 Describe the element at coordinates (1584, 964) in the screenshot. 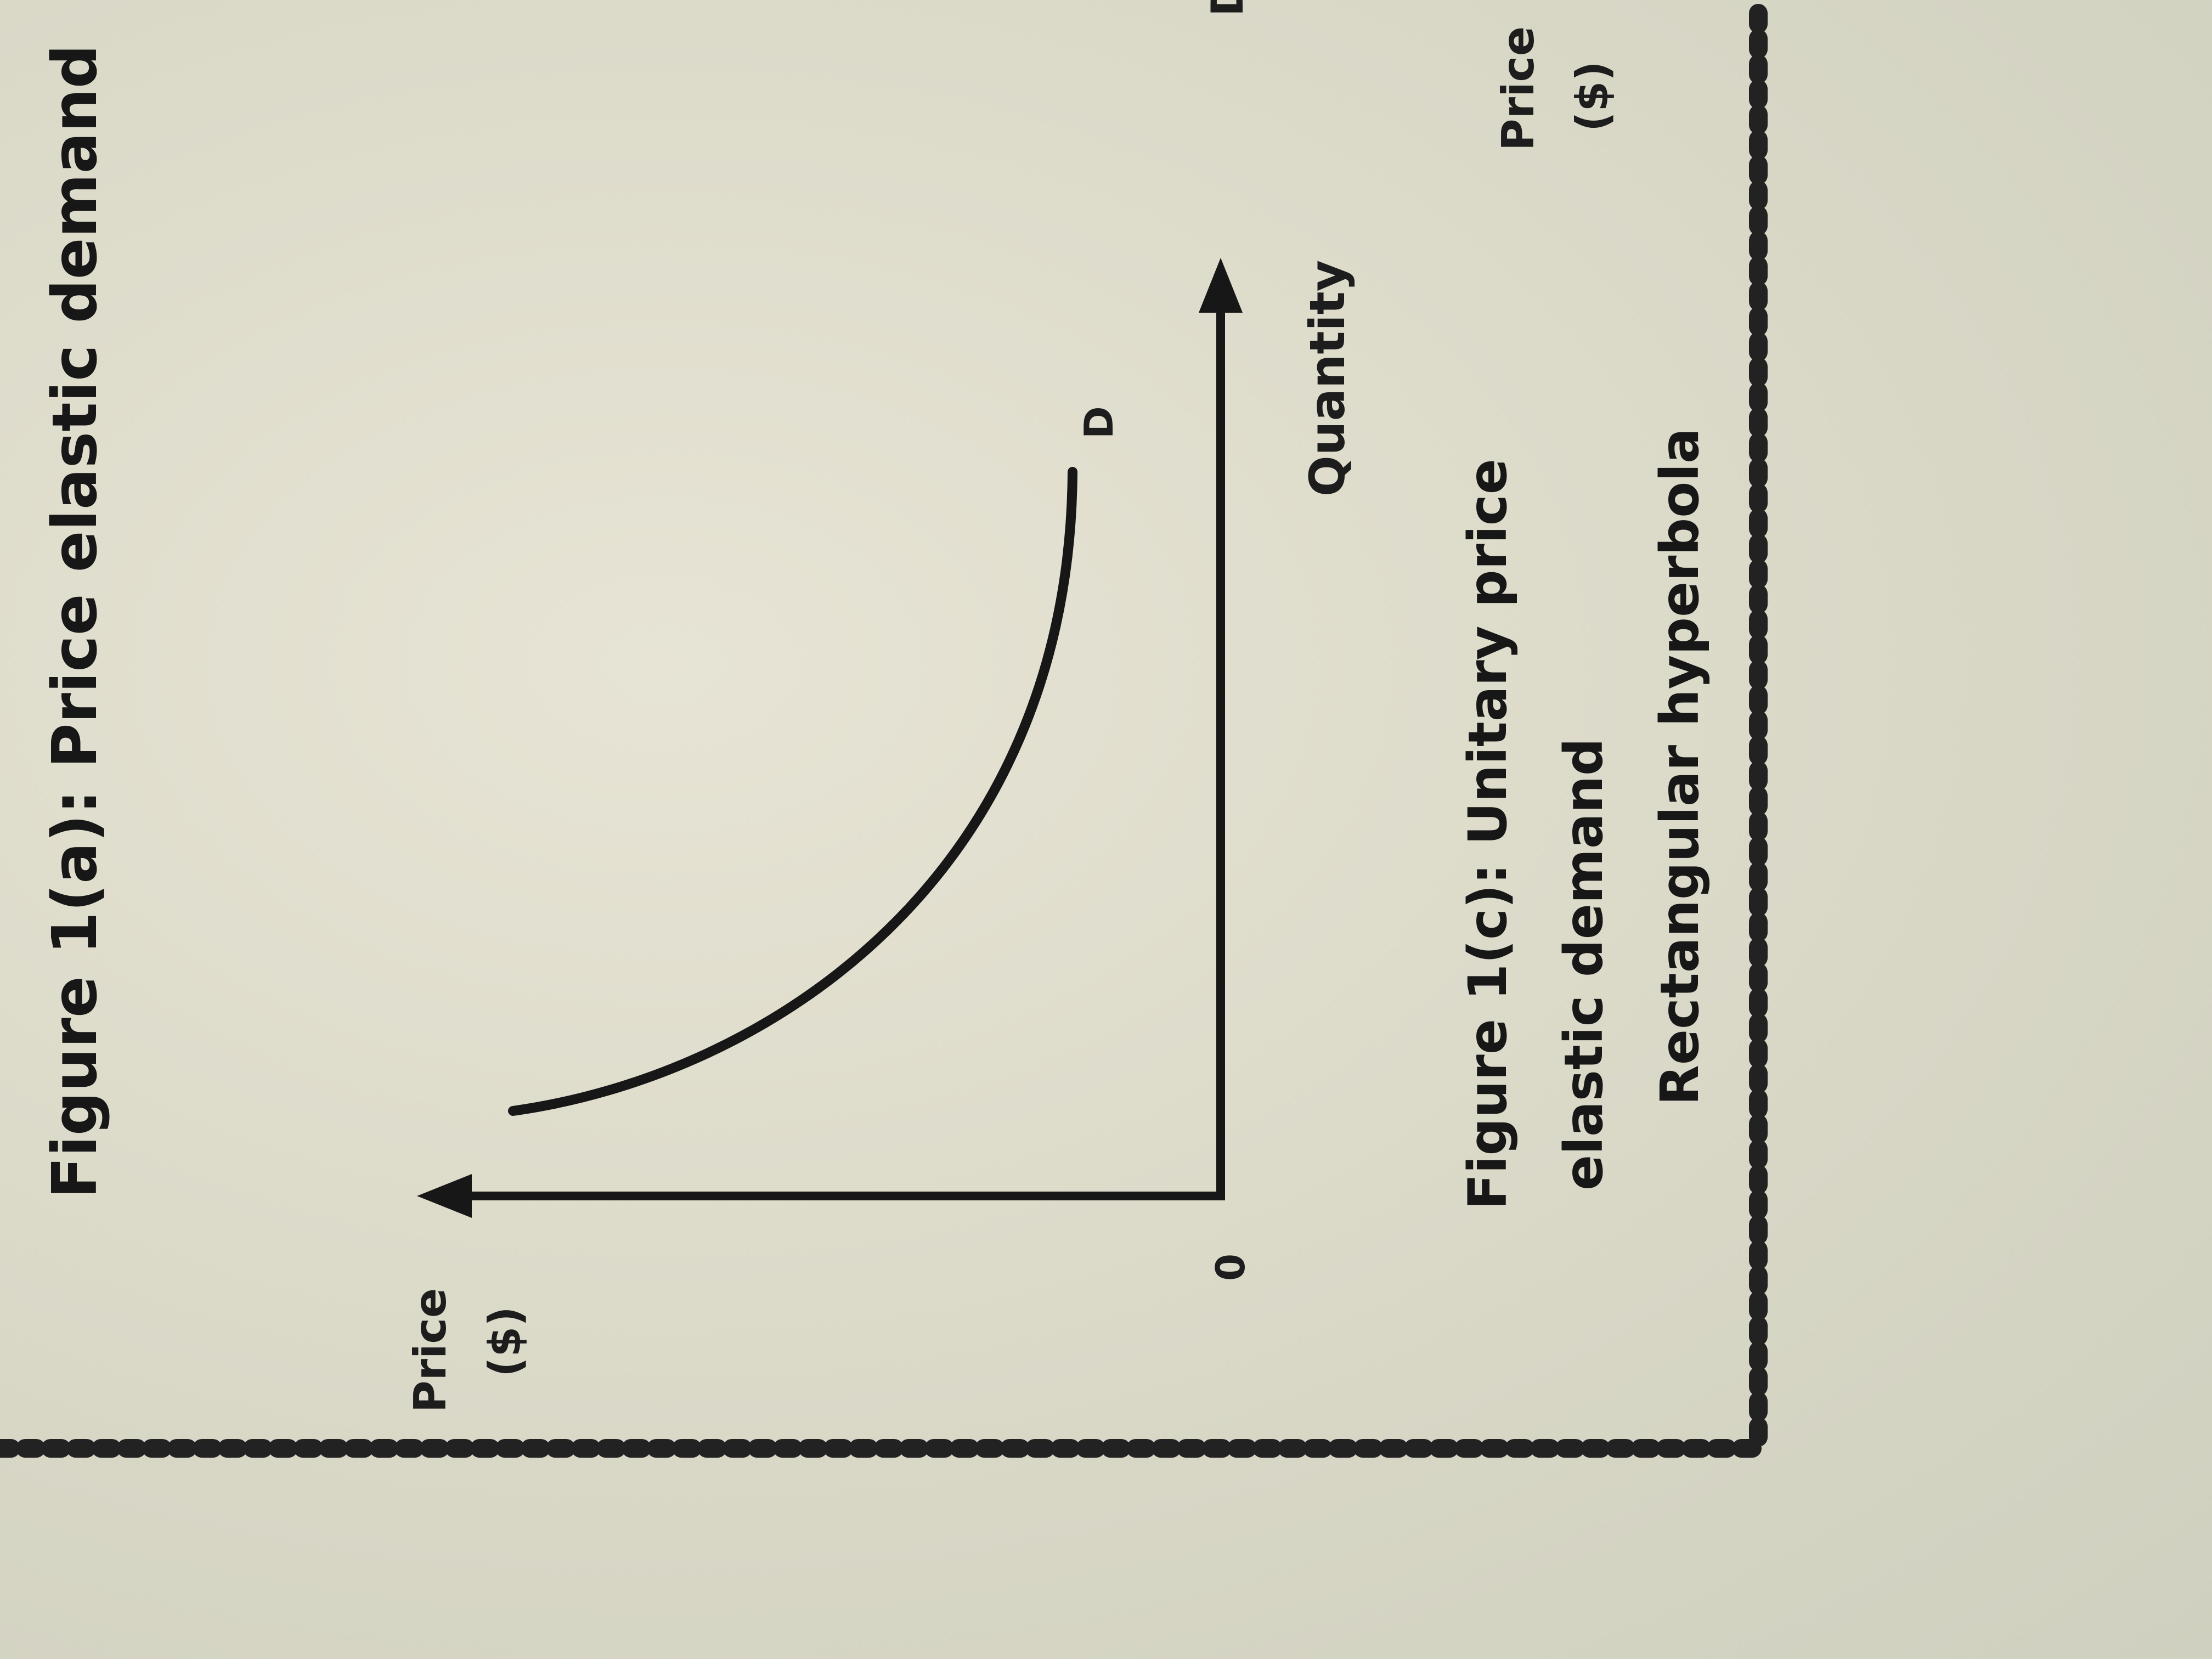

I see `caption-line-2: elastic demand` at that location.